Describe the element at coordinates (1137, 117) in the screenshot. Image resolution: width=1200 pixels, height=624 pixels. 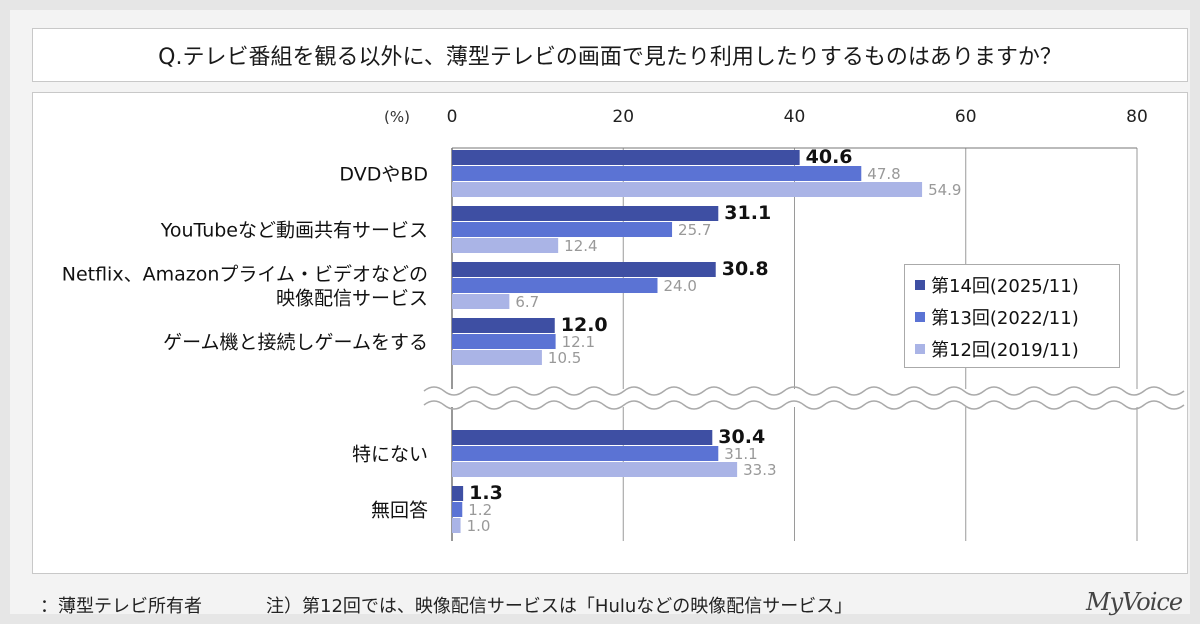
I see `x-tick-label: 80` at that location.